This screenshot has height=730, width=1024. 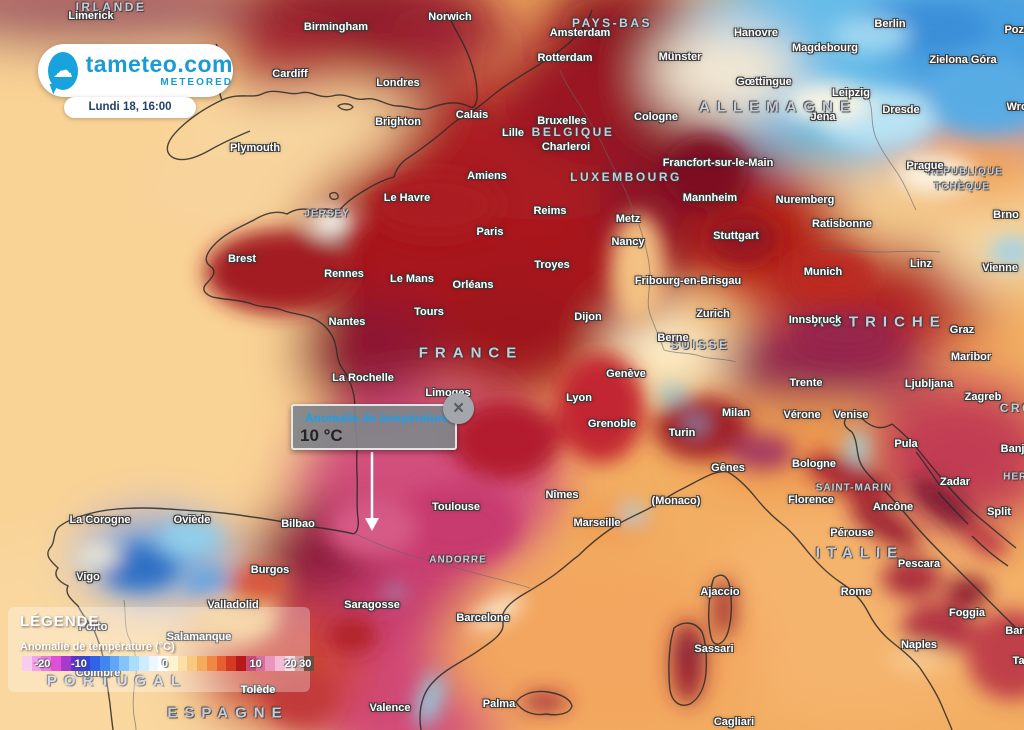 I want to click on logo-subtext: METEORED, so click(x=196, y=82).